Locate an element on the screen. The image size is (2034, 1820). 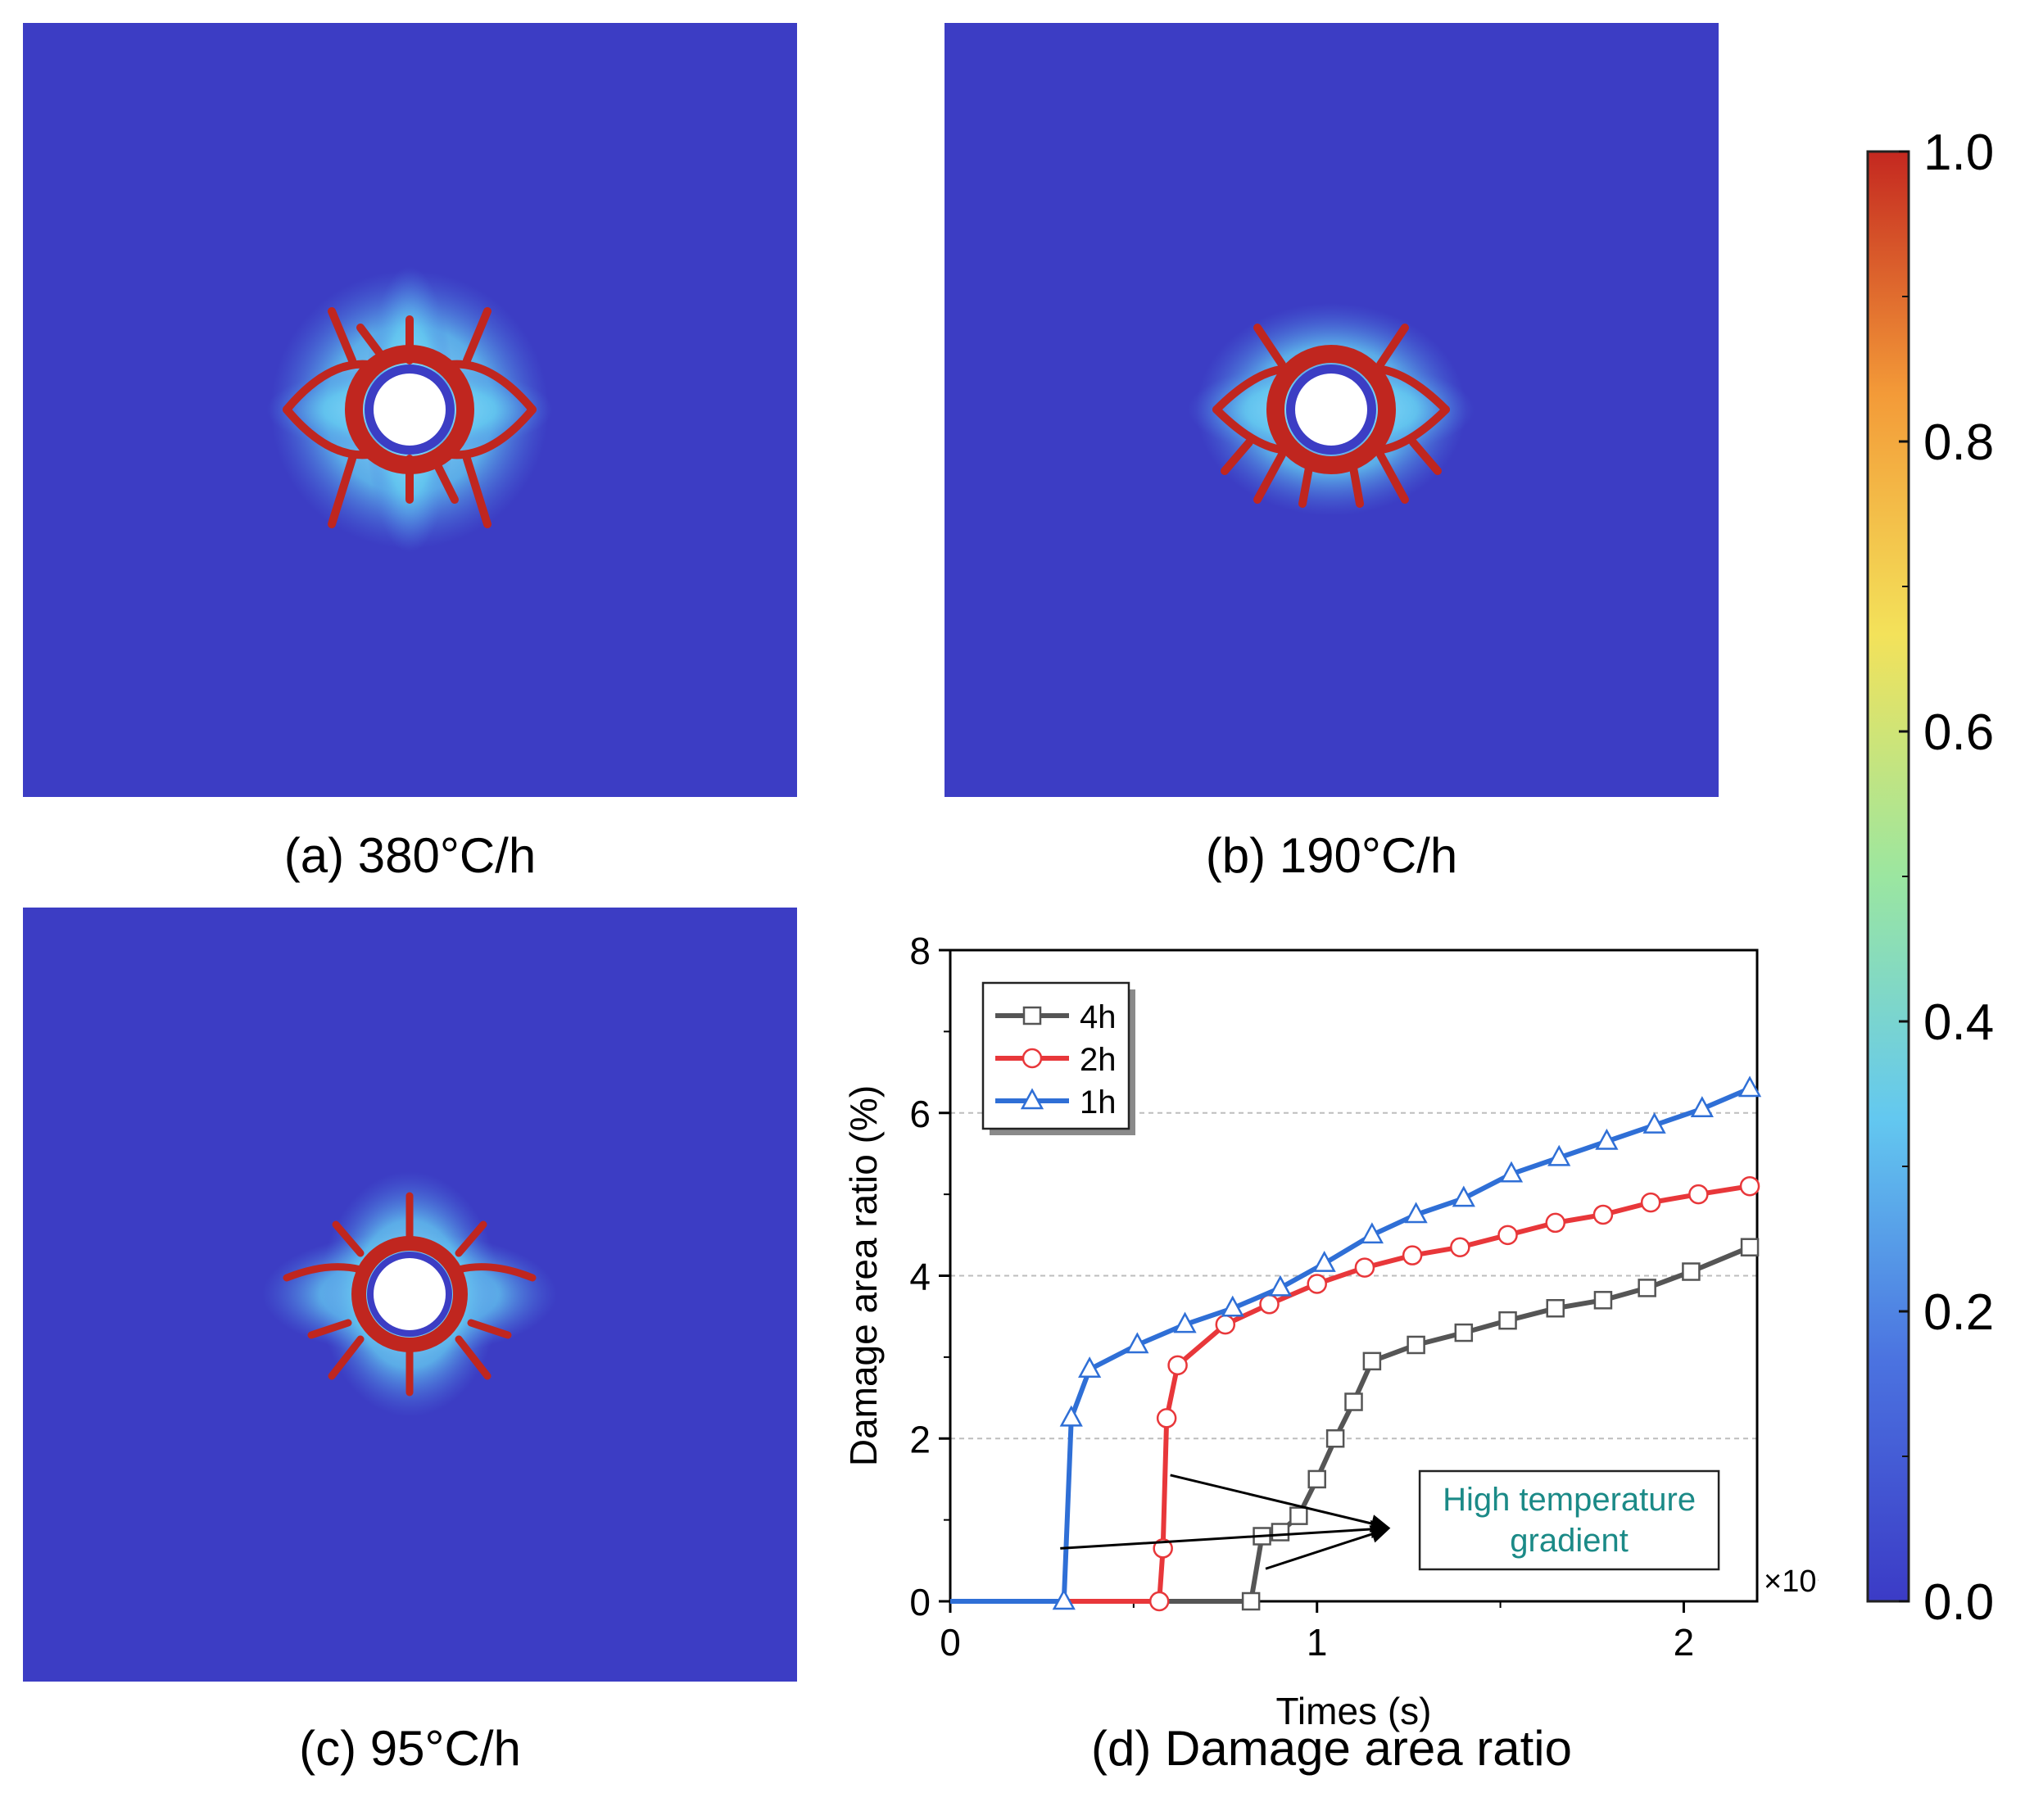
caption-a: (a) 380°C/h is located at coordinates (410, 855).